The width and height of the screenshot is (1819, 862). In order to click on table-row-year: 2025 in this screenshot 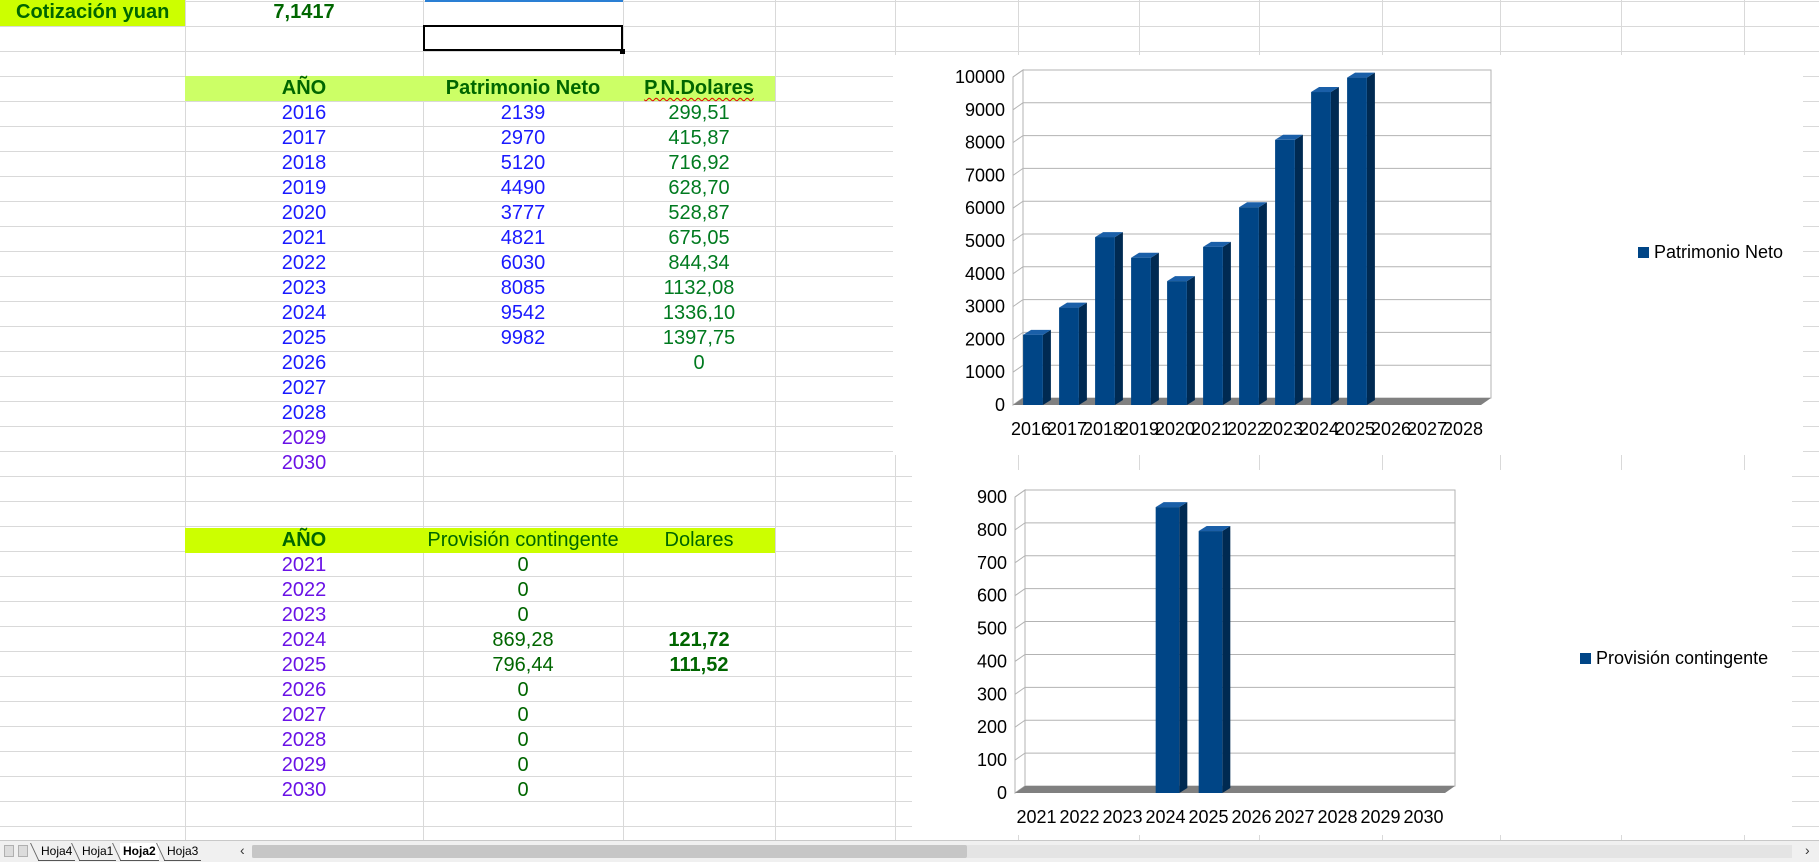, I will do `click(304, 338)`.